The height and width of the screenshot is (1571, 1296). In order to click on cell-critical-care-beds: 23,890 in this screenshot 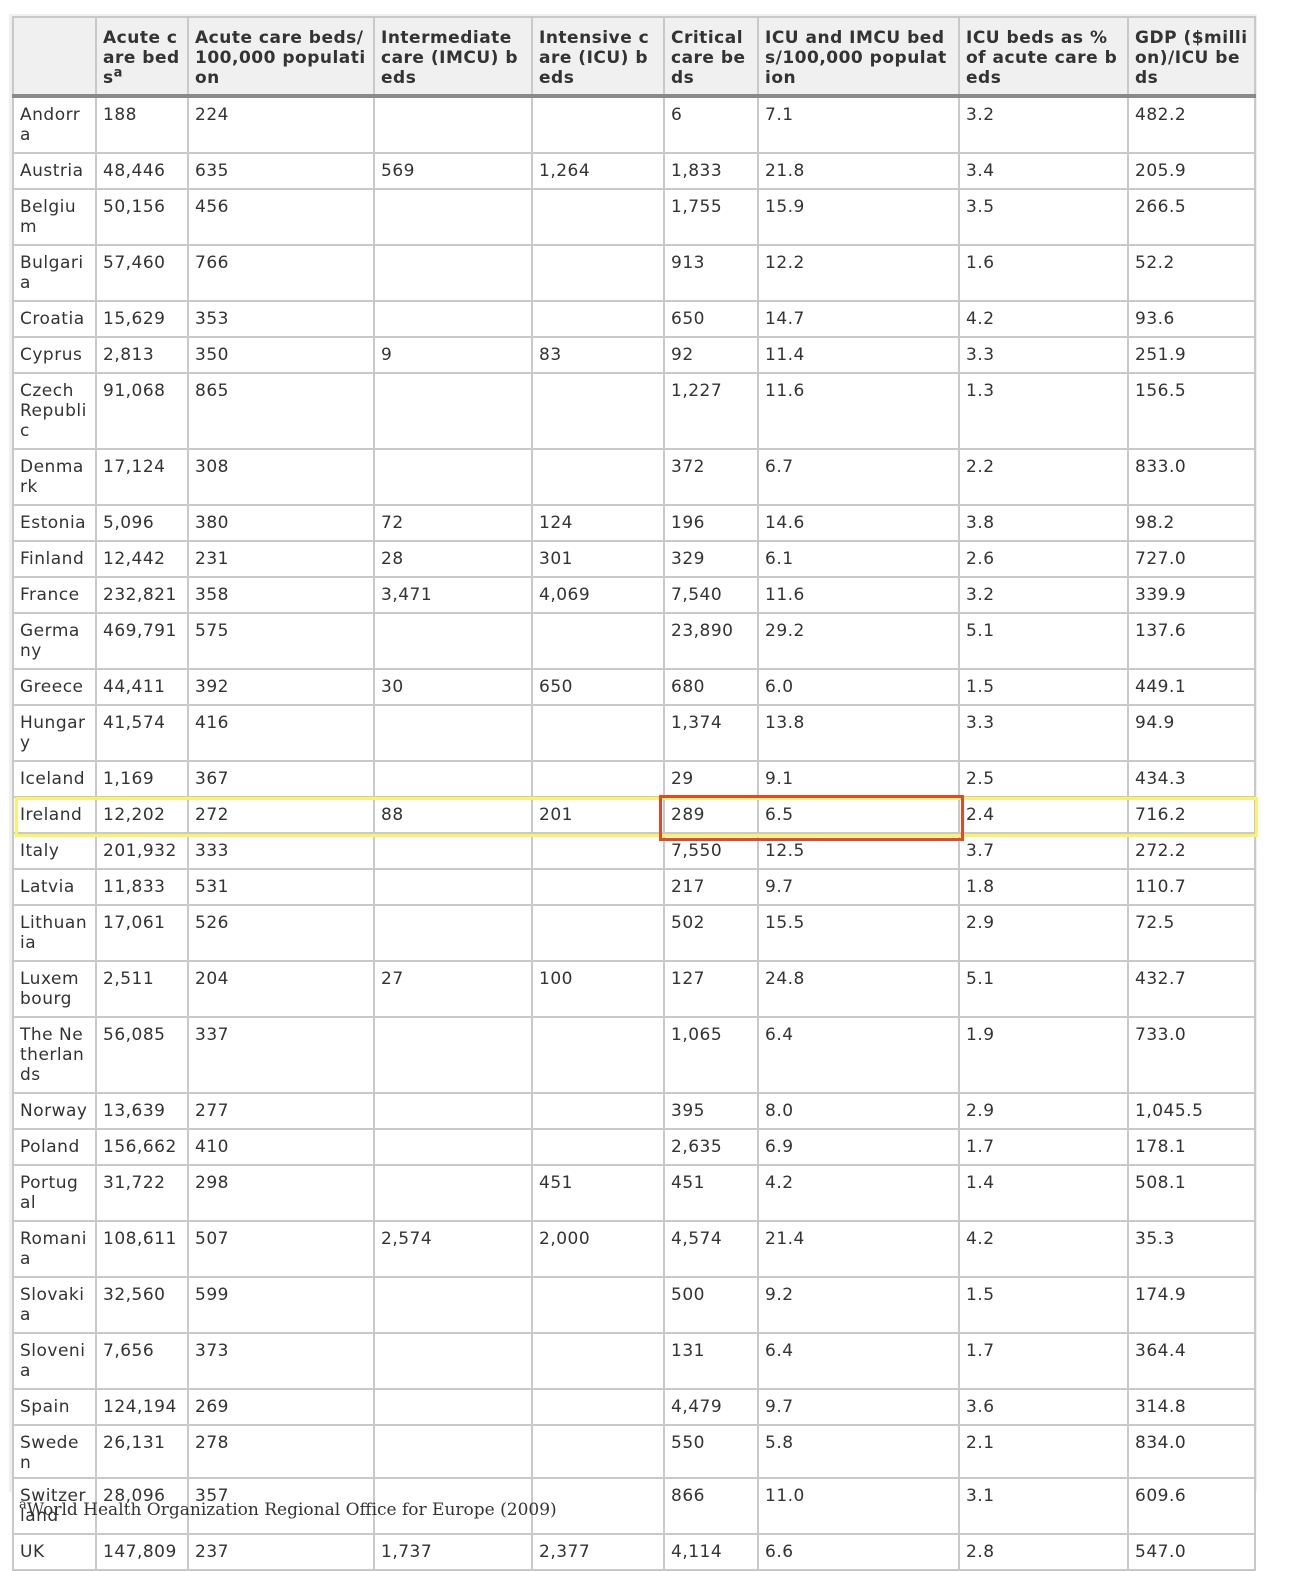, I will do `click(711, 641)`.